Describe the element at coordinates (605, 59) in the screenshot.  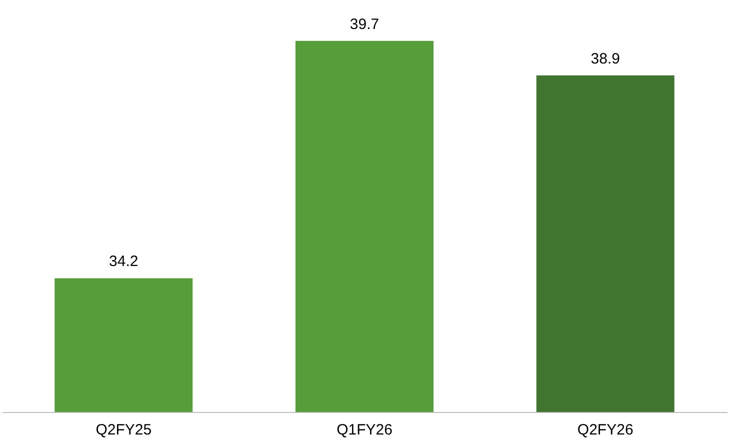
I see `data-label: 38.9` at that location.